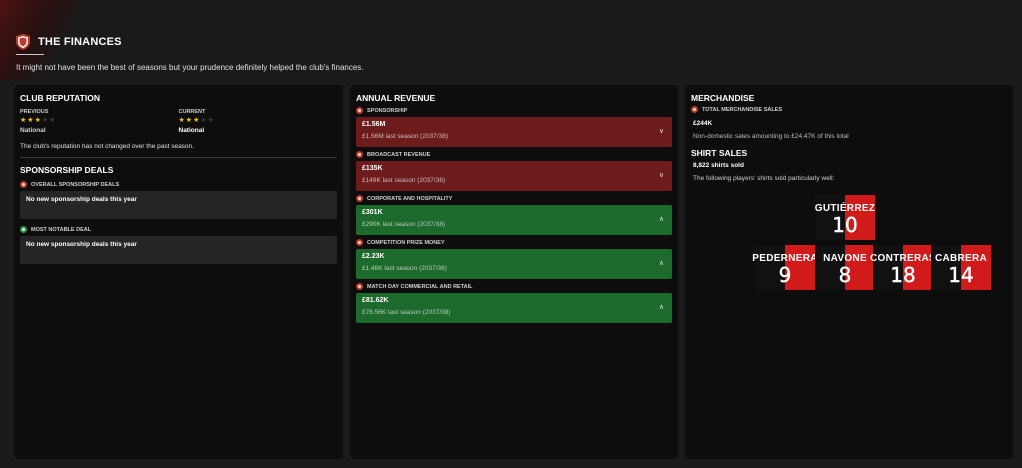  Describe the element at coordinates (742, 109) in the screenshot. I see `total-merchandise-label-text: TOTAL MERCHANDISE SALES` at that location.